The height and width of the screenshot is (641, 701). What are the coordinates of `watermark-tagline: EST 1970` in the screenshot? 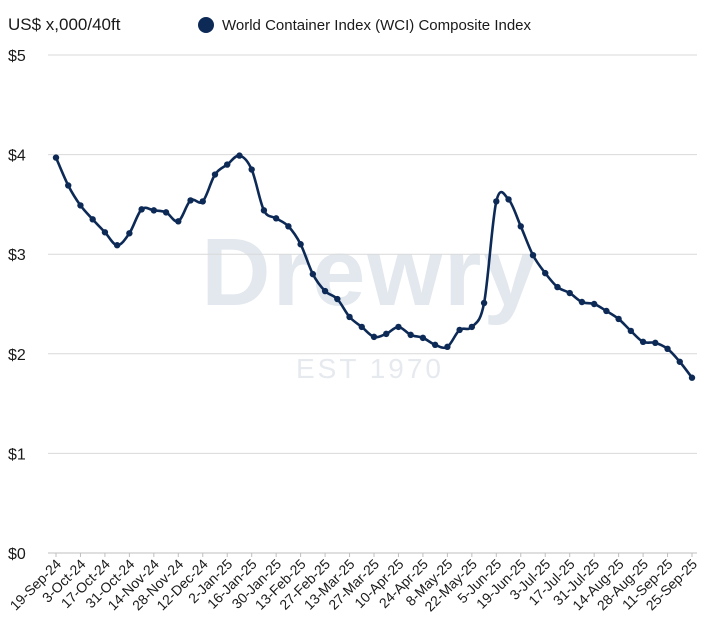 It's located at (370, 368).